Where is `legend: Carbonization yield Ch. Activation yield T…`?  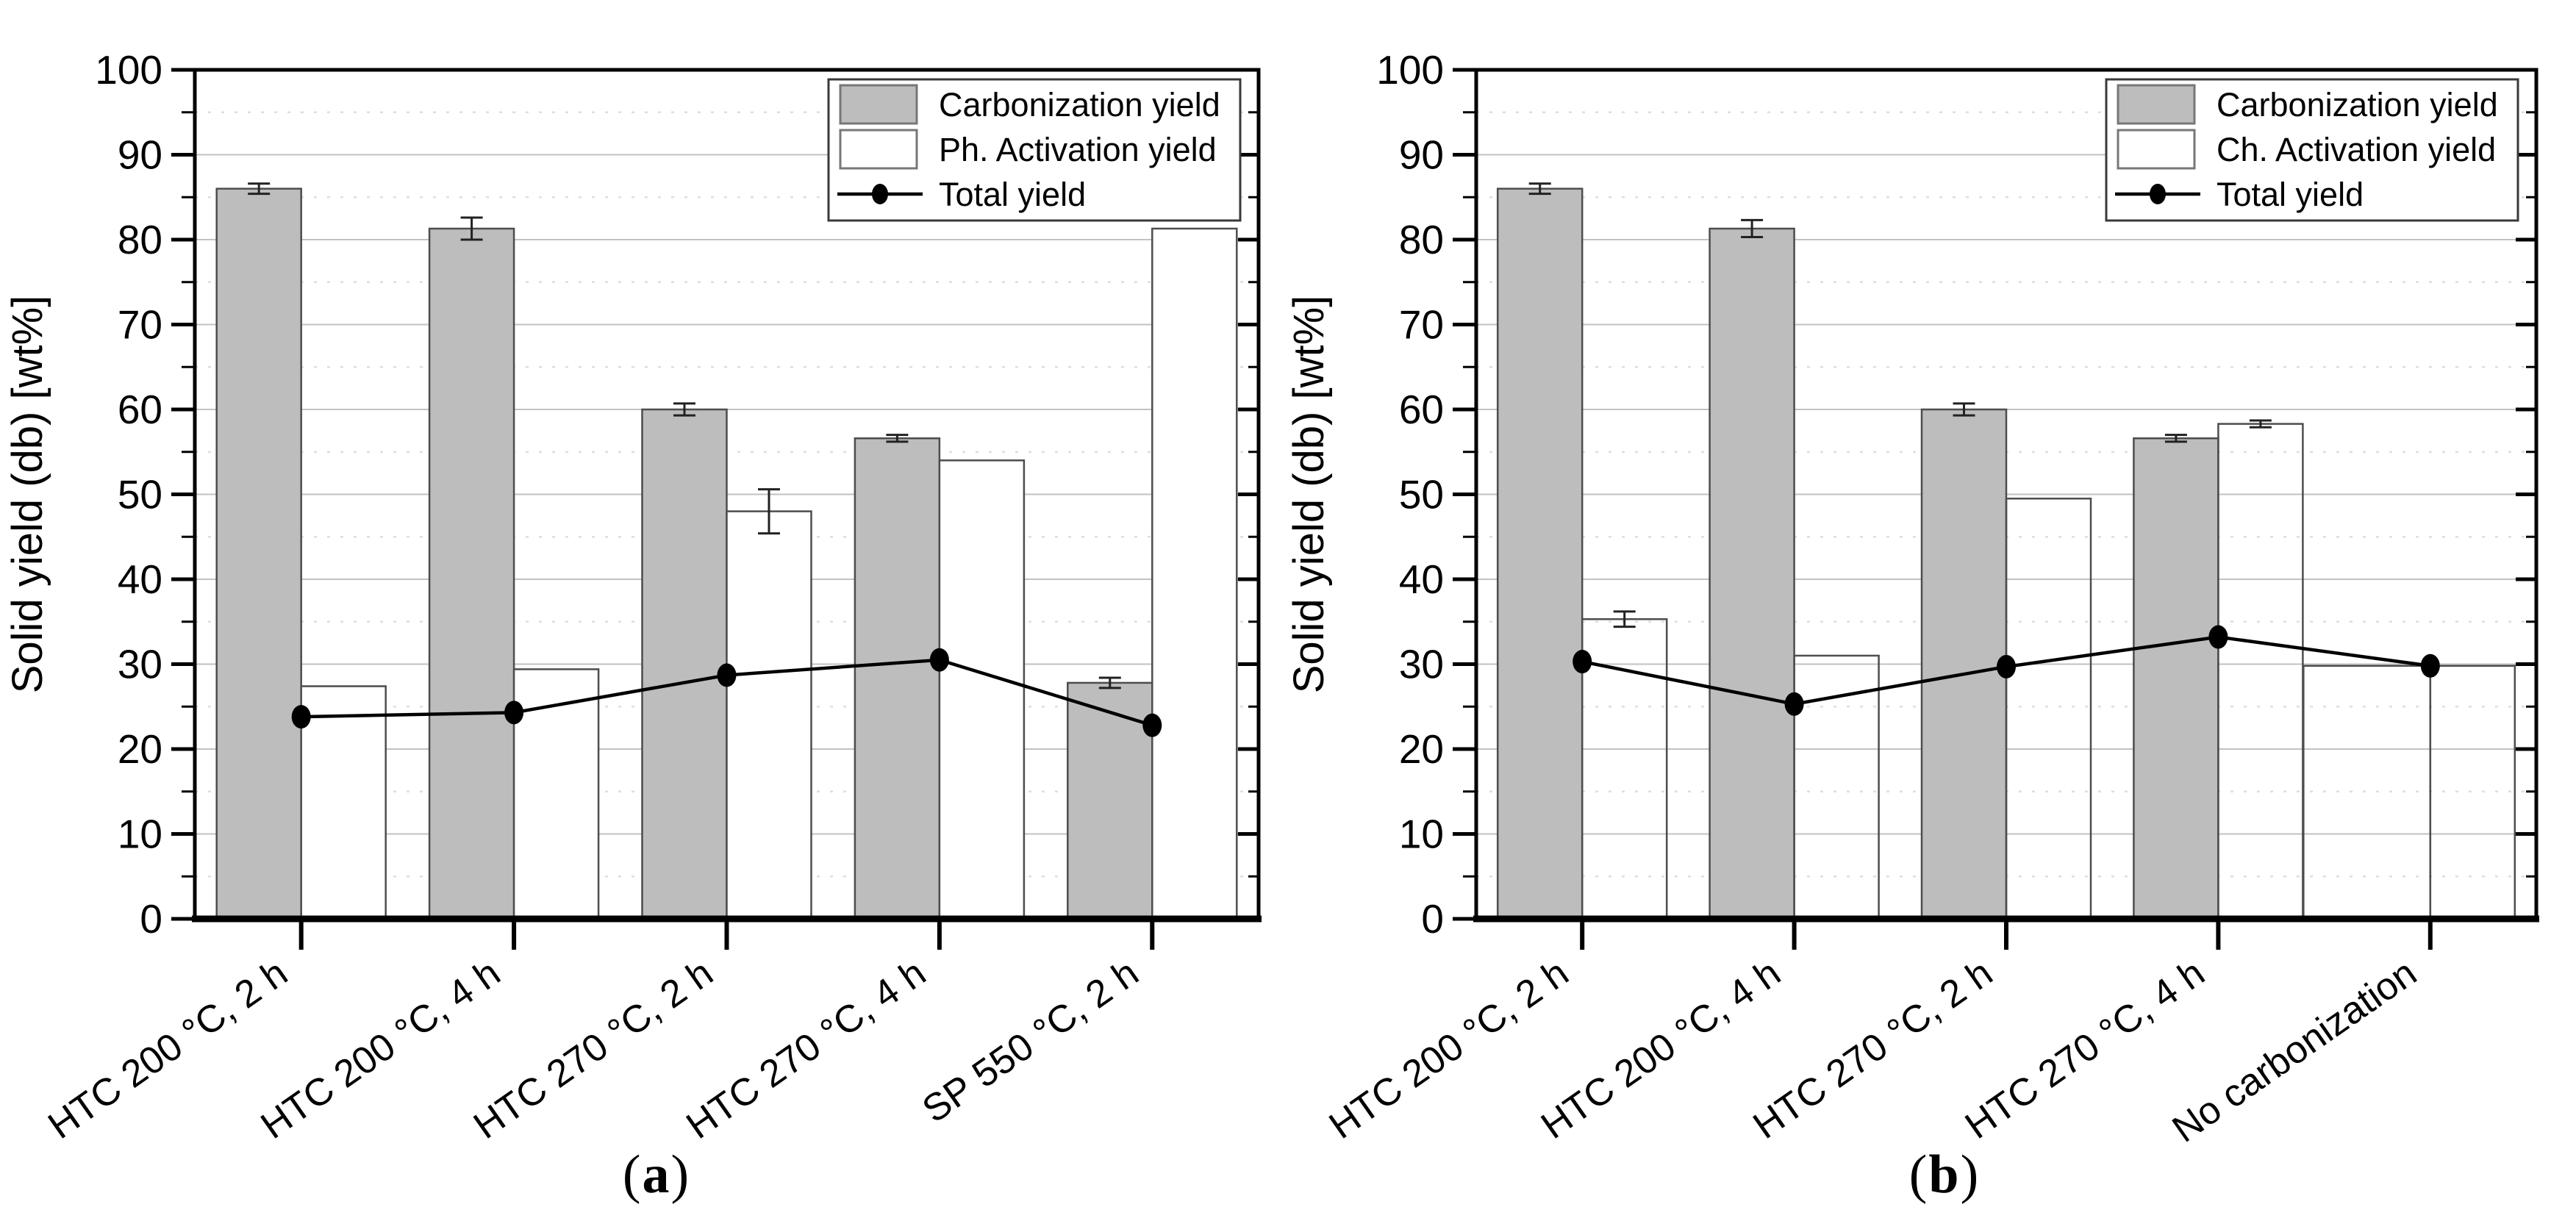 legend: Carbonization yield Ch. Activation yield T… is located at coordinates (2312, 150).